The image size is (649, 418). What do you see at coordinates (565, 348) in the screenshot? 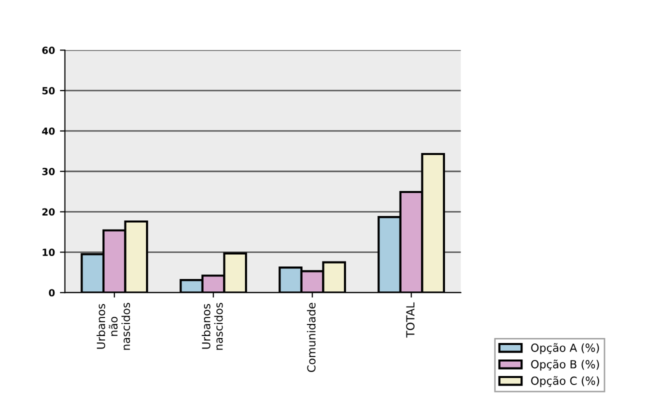
I see `legend-label: Opção A (%)` at bounding box center [565, 348].